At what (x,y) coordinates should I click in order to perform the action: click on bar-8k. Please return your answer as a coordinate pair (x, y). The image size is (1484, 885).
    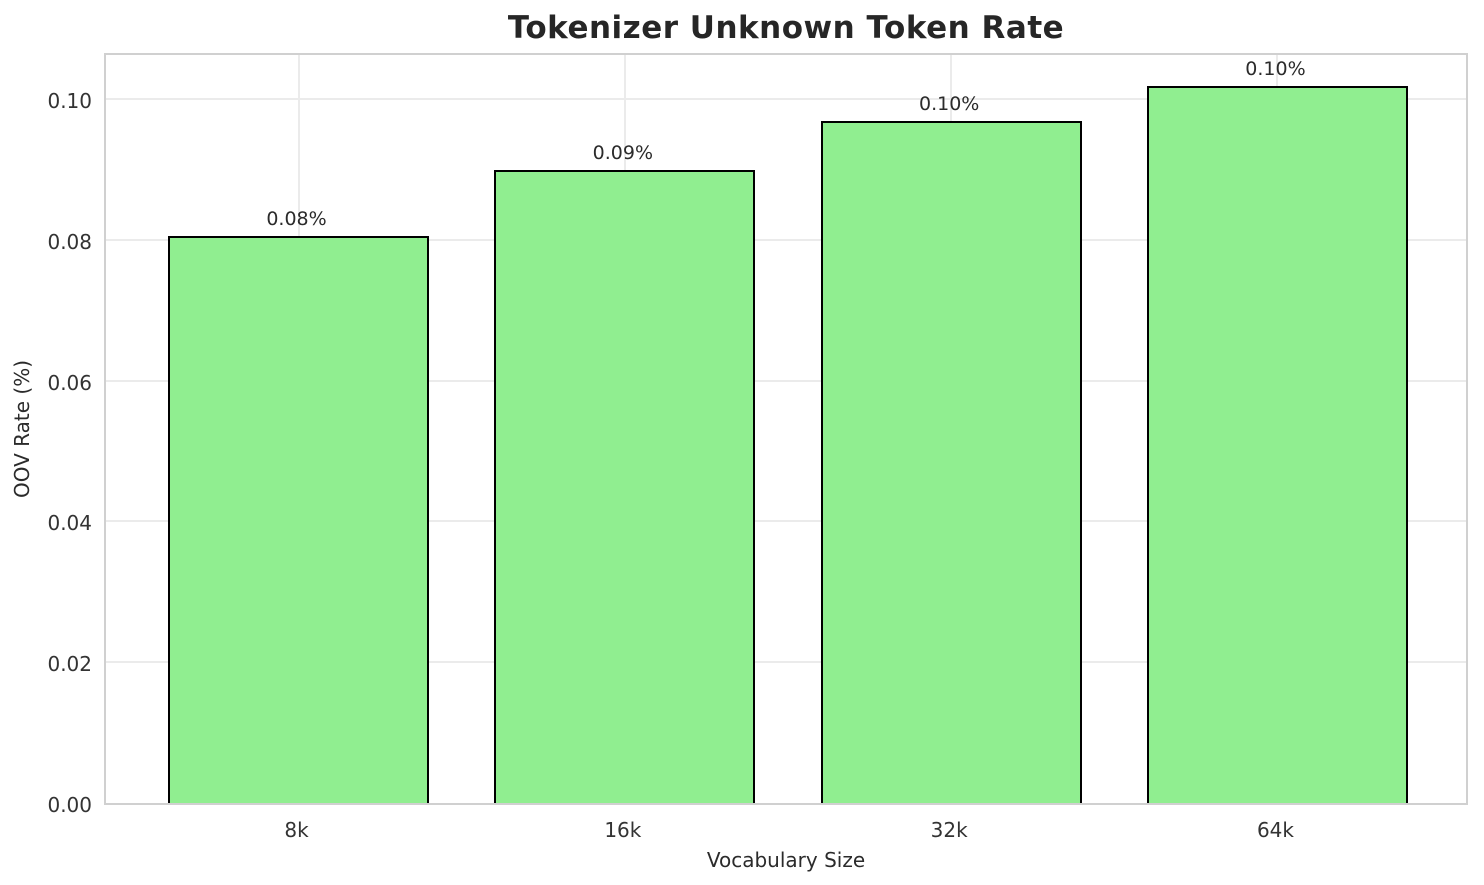
    Looking at the image, I should click on (299, 519).